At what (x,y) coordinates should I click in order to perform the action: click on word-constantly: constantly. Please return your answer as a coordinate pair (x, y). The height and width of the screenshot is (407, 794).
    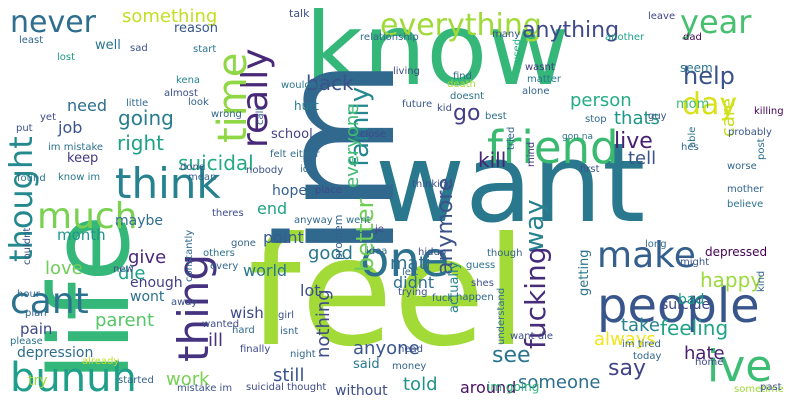
    Looking at the image, I should click on (189, 255).